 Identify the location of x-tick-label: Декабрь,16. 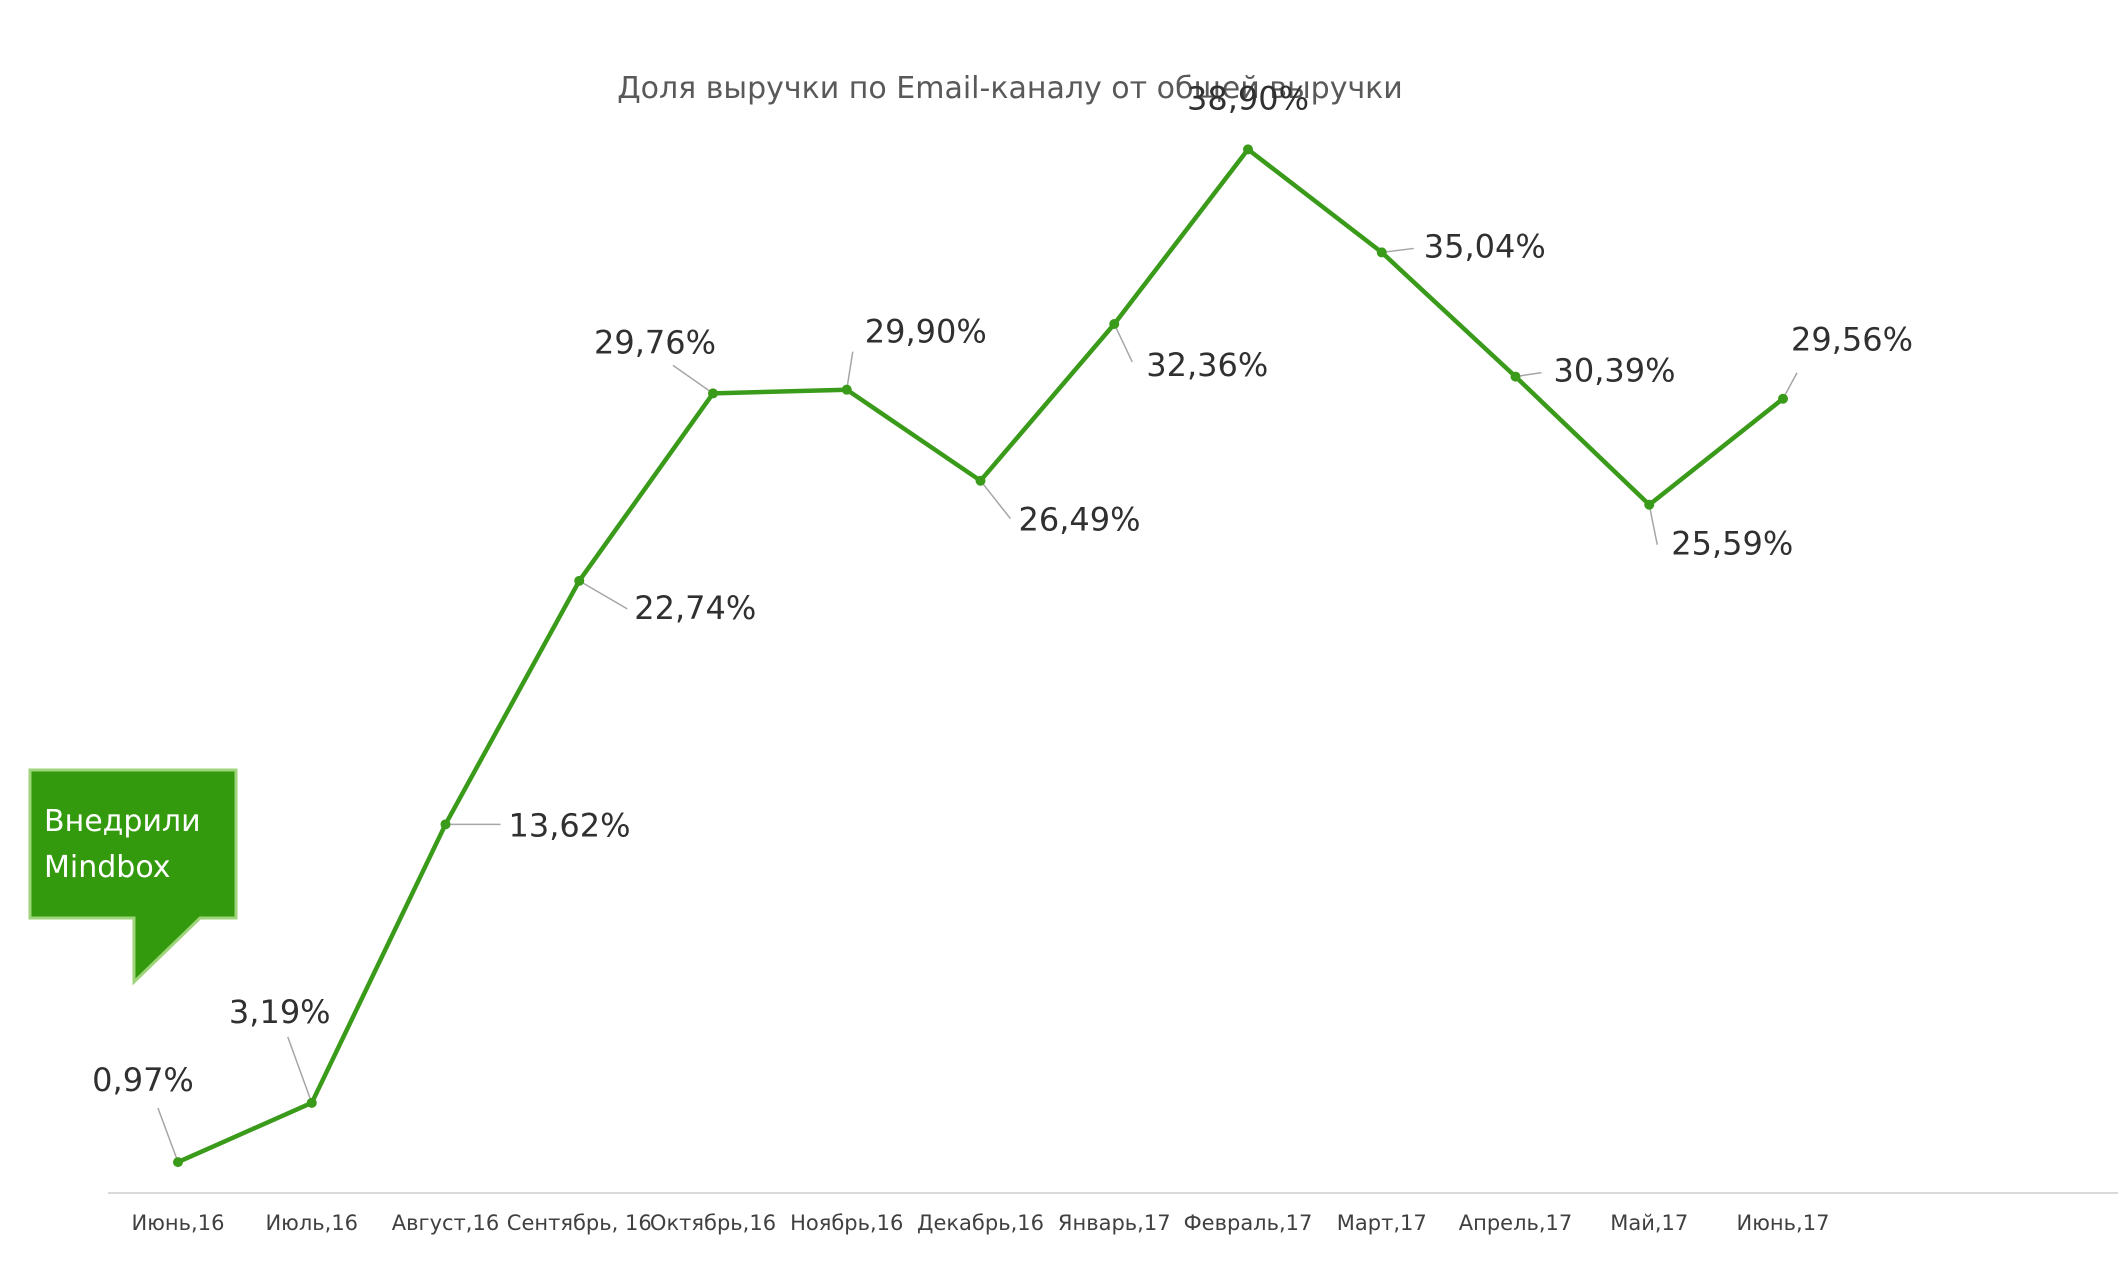
(980, 1223).